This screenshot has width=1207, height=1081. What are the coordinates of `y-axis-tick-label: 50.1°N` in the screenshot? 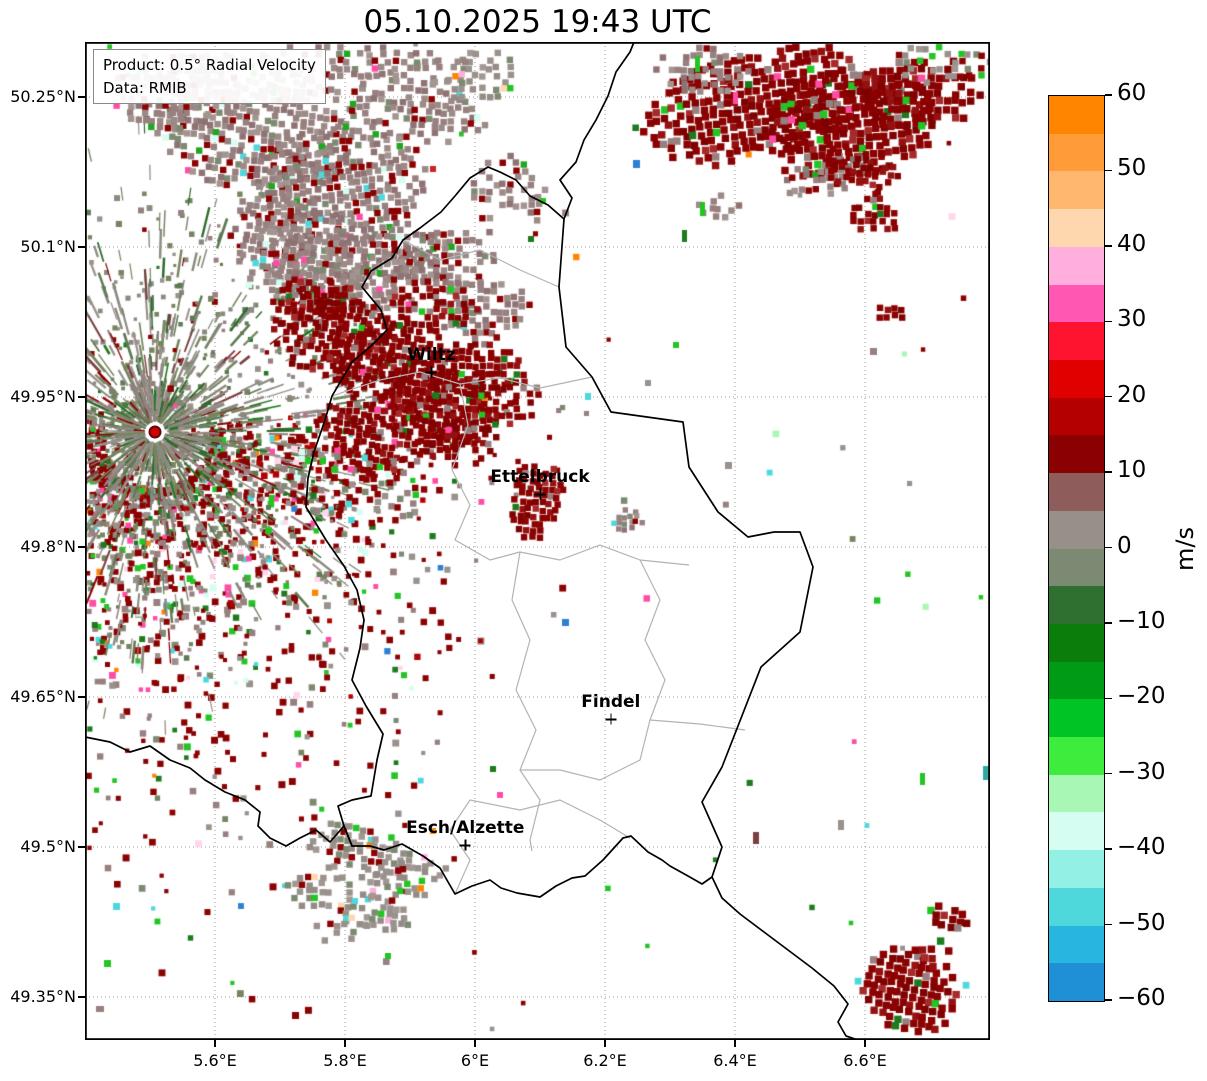 It's located at (48, 246).